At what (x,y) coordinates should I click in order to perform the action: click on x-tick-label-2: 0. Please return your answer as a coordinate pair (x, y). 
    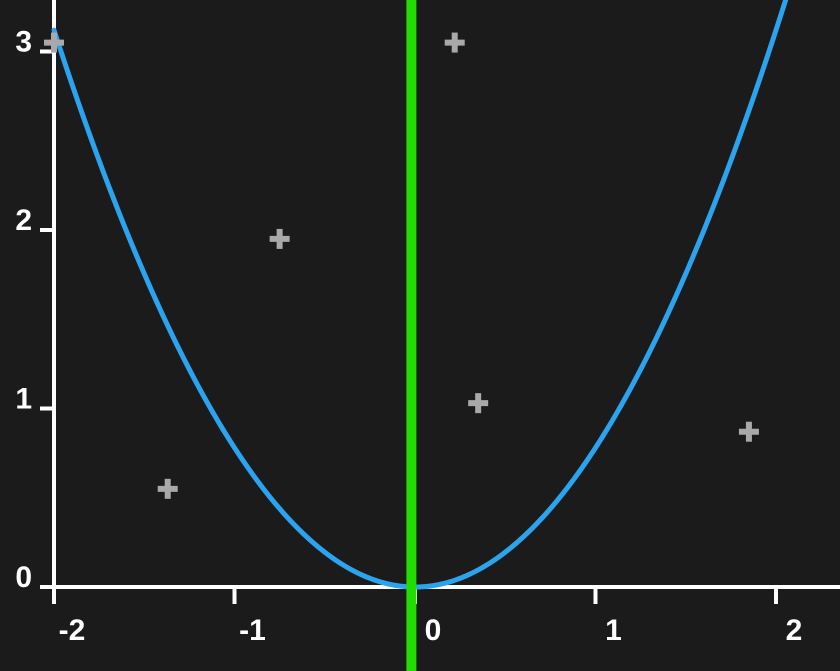
    Looking at the image, I should click on (433, 630).